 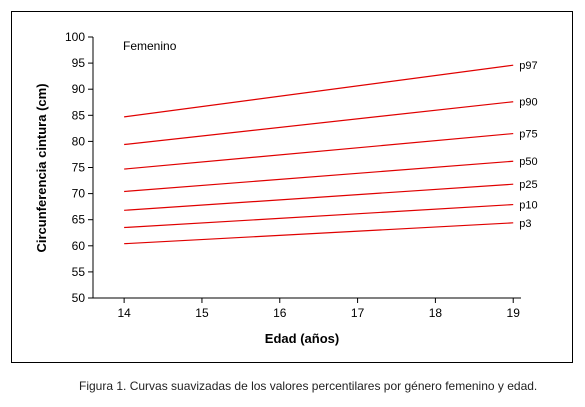 I want to click on series-label-p25: p25, so click(x=528, y=185).